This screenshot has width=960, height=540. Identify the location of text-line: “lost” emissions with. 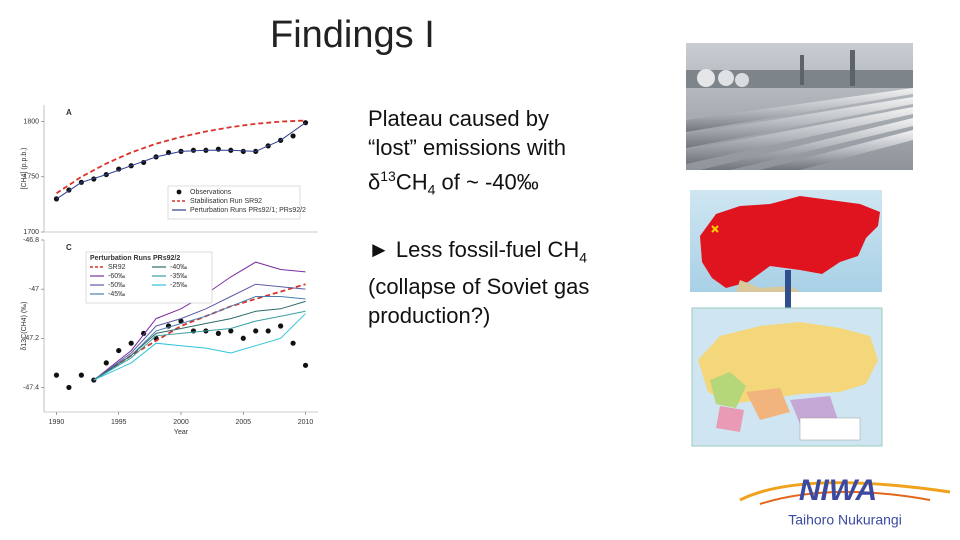
(518, 147).